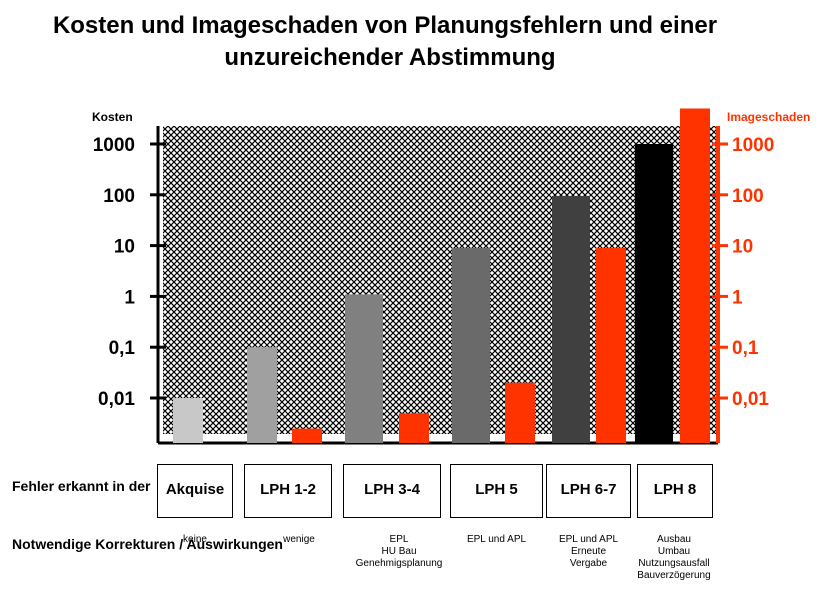 This screenshot has height=594, width=824. I want to click on phase-box-lph-3-4: LPH 3-4, so click(392, 491).